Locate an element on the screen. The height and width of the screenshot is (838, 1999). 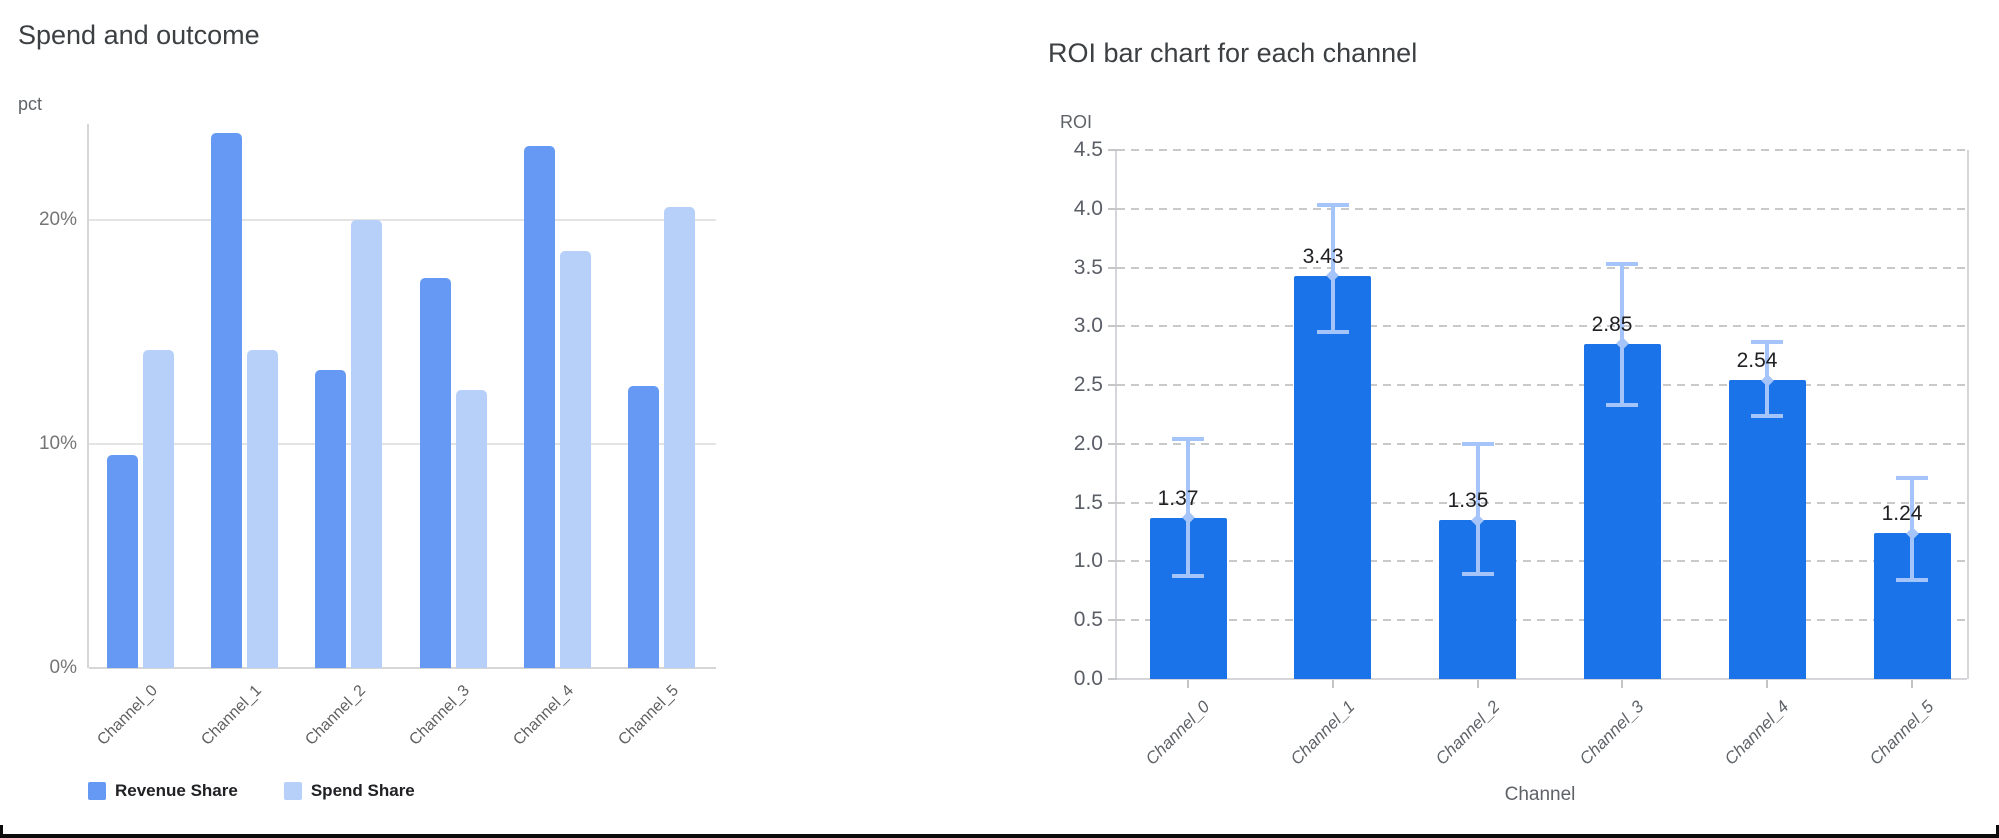
left-chart-title: Spend and outcome is located at coordinates (139, 35).